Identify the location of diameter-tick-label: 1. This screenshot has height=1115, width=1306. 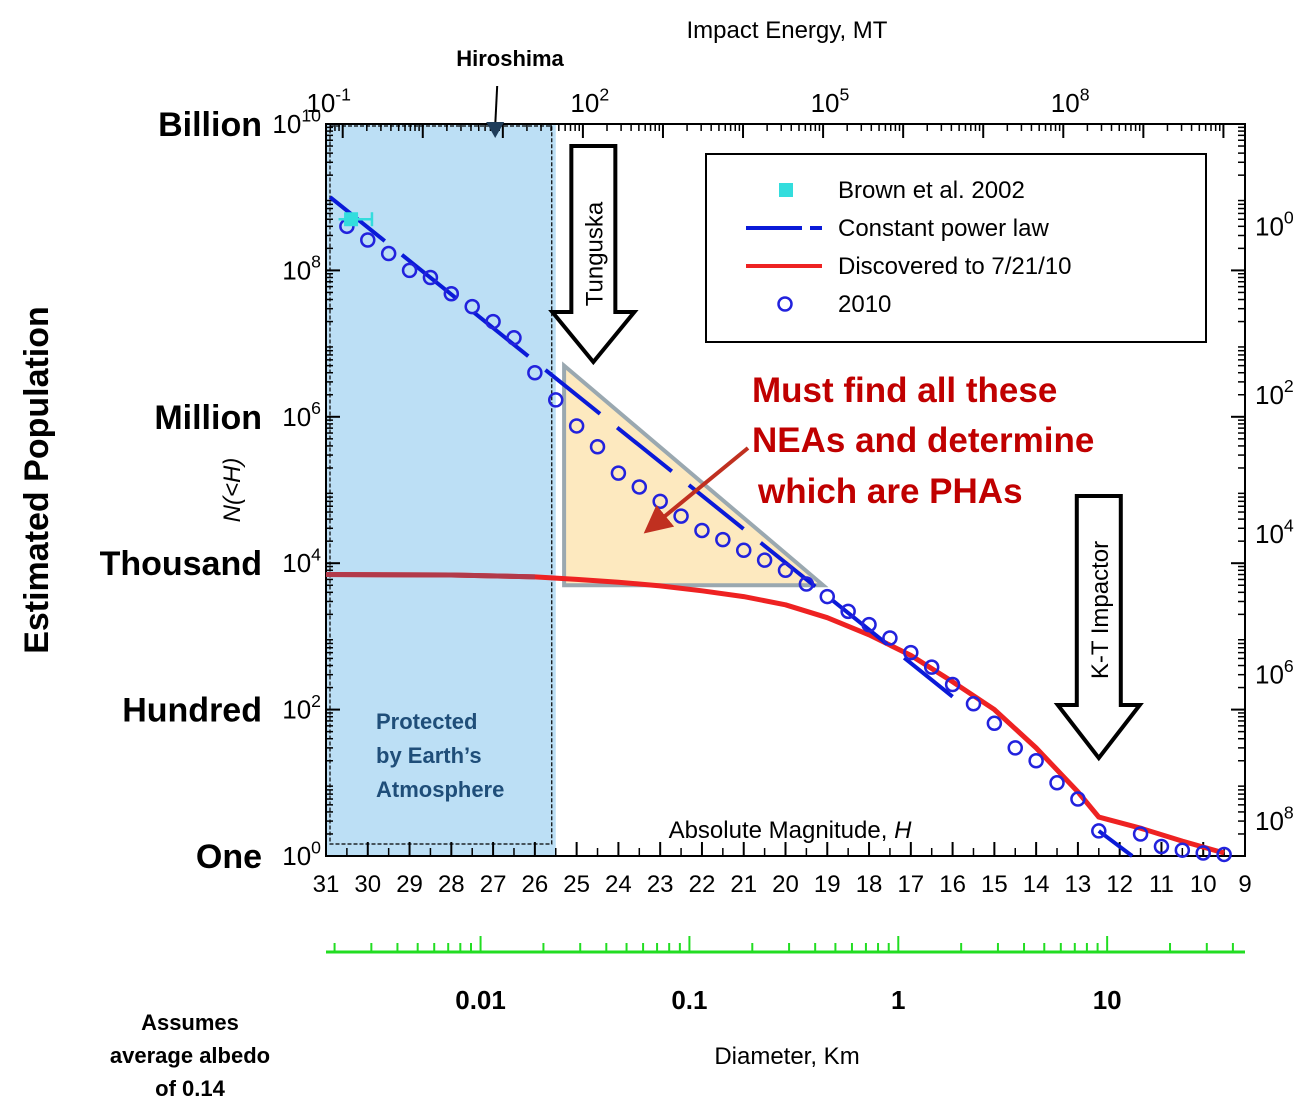
(898, 1000).